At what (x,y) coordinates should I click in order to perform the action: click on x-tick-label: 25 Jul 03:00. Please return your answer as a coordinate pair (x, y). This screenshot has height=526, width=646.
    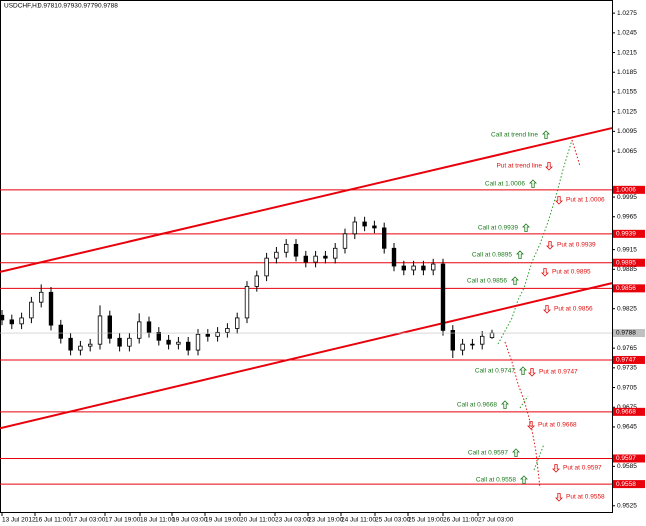
    Looking at the image, I should click on (393, 520).